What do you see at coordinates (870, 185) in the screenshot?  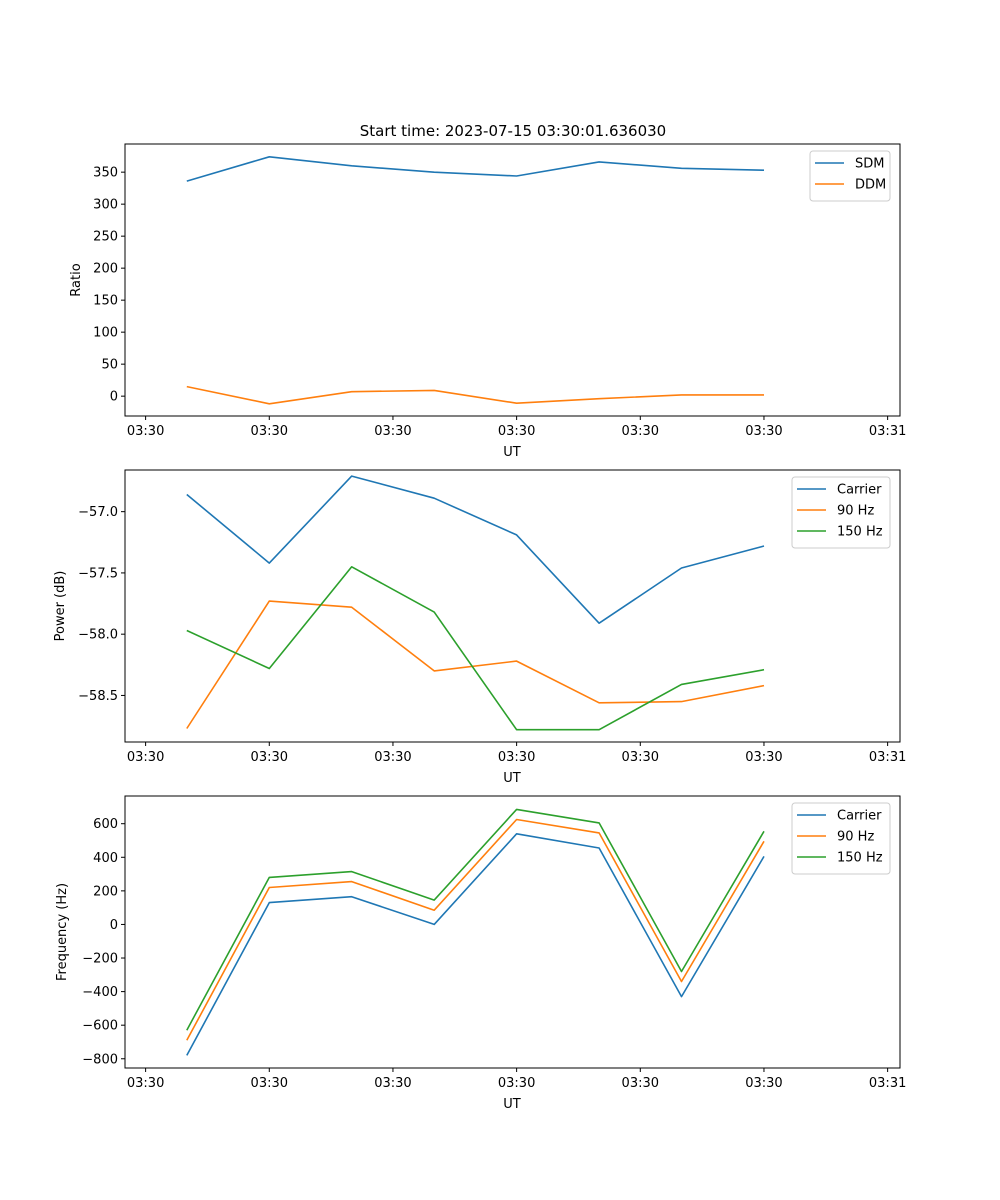 I see `legend-label: DDM` at bounding box center [870, 185].